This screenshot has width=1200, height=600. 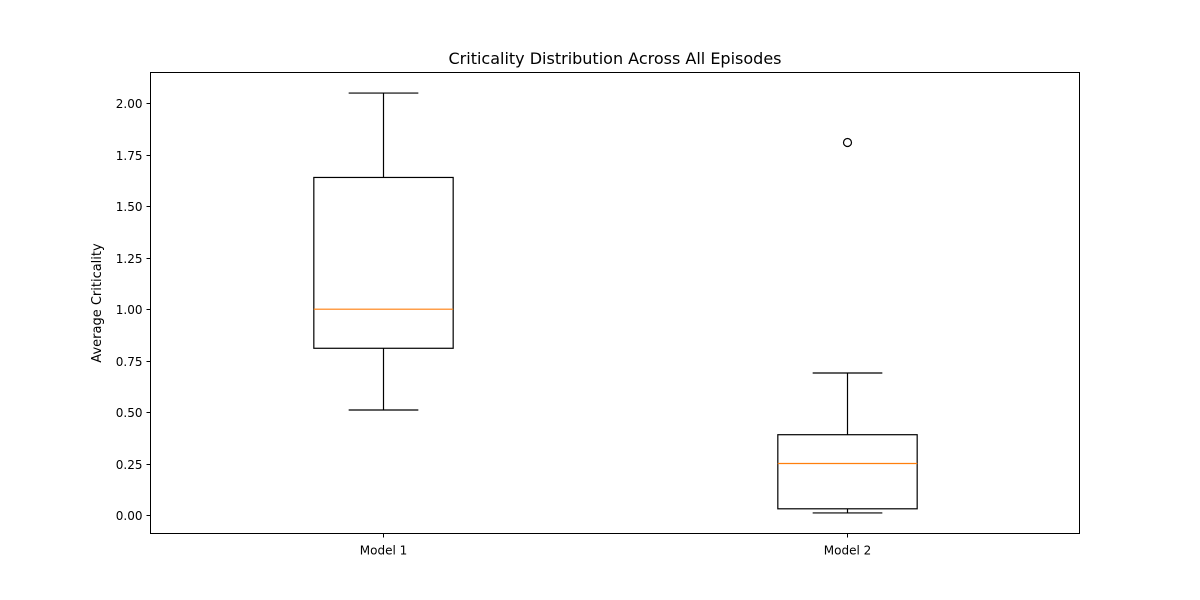 What do you see at coordinates (97, 303) in the screenshot?
I see `y-axis-label: Average Criticality` at bounding box center [97, 303].